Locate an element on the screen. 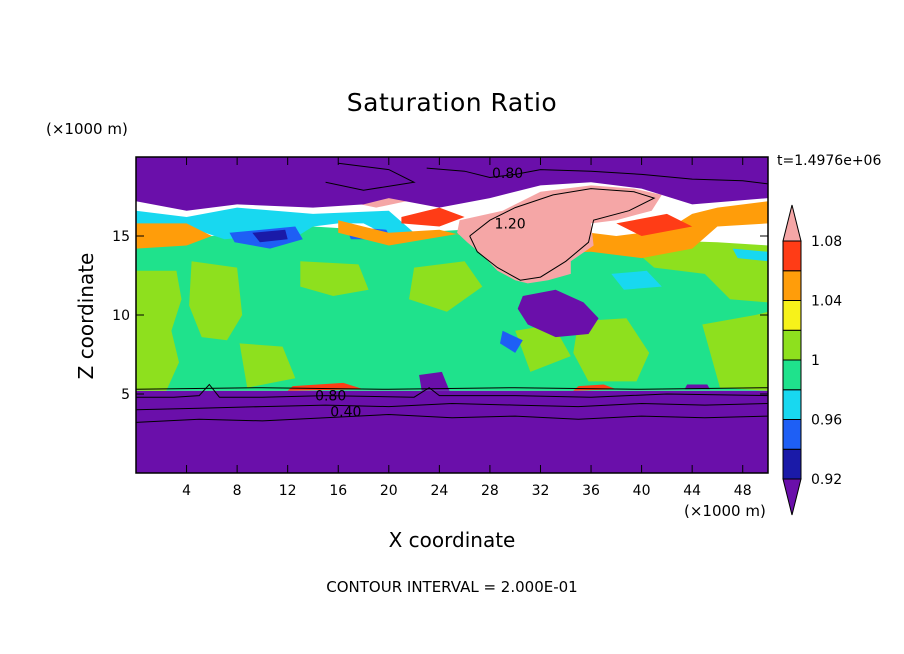  contour-label-0: 0.80 is located at coordinates (330, 397).